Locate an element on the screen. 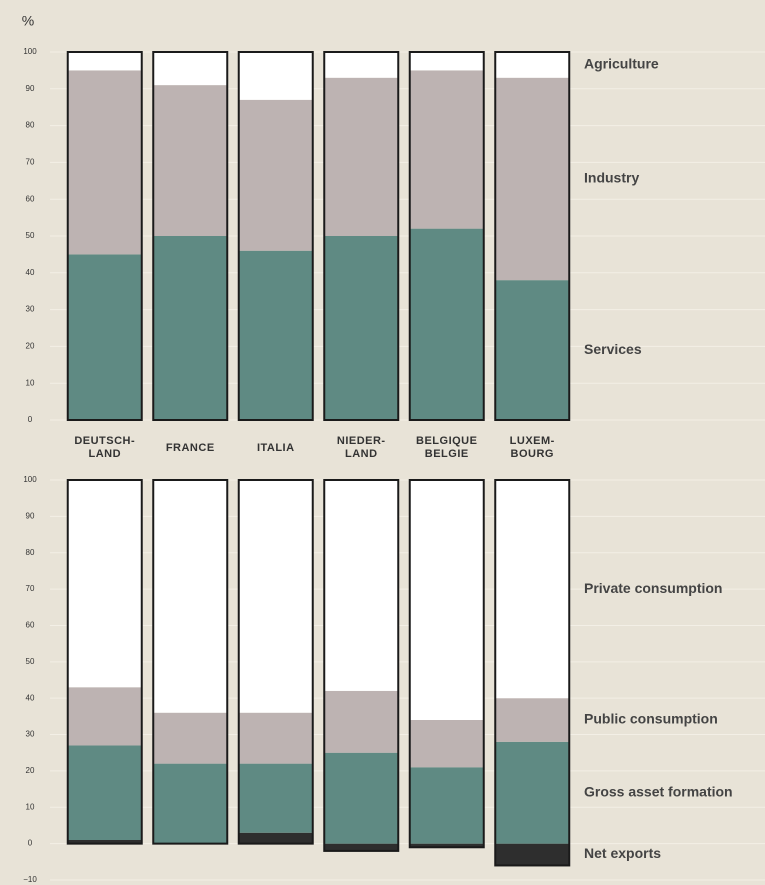 The width and height of the screenshot is (765, 885). legend-label: Gross asset formation is located at coordinates (658, 791).